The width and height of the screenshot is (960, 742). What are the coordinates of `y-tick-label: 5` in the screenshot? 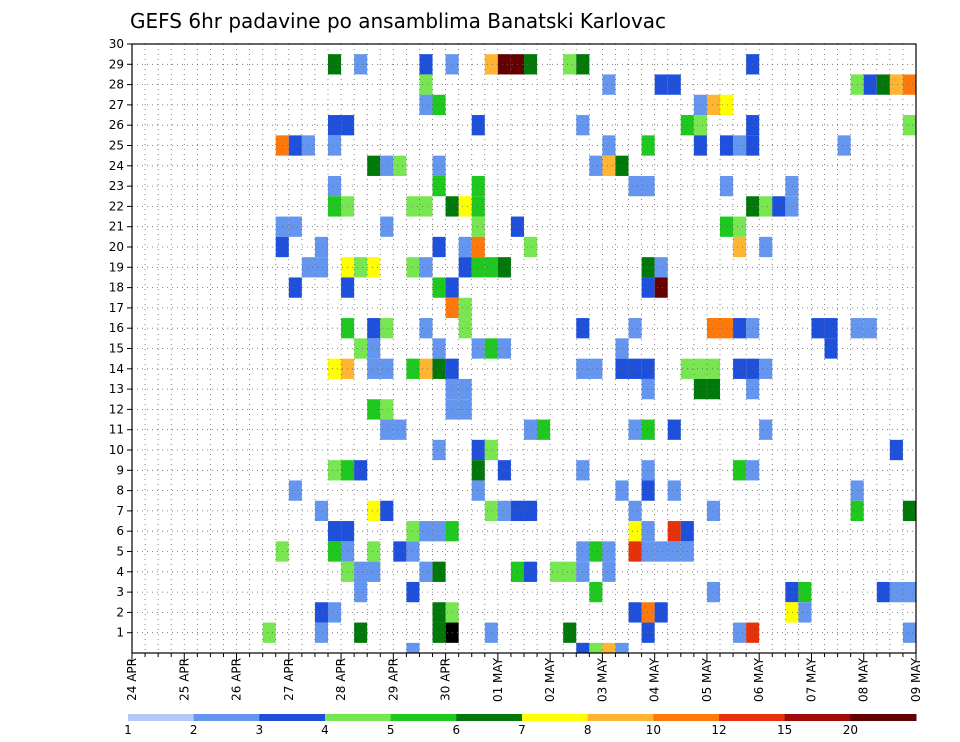 It's located at (120, 552).